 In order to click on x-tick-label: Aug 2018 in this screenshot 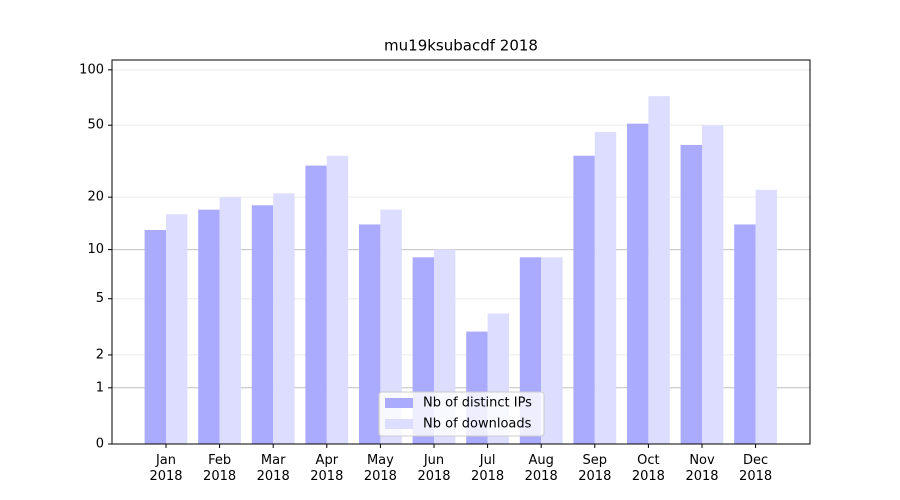, I will do `click(541, 468)`.